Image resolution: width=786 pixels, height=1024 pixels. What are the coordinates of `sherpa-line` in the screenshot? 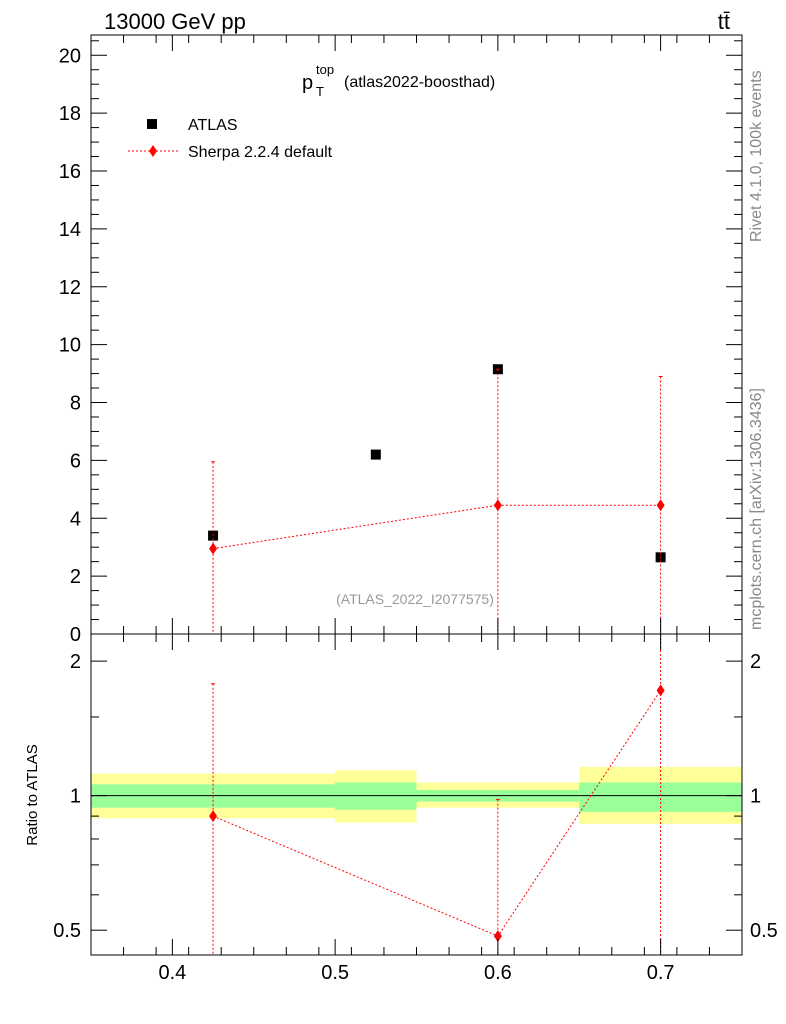 It's located at (436, 527).